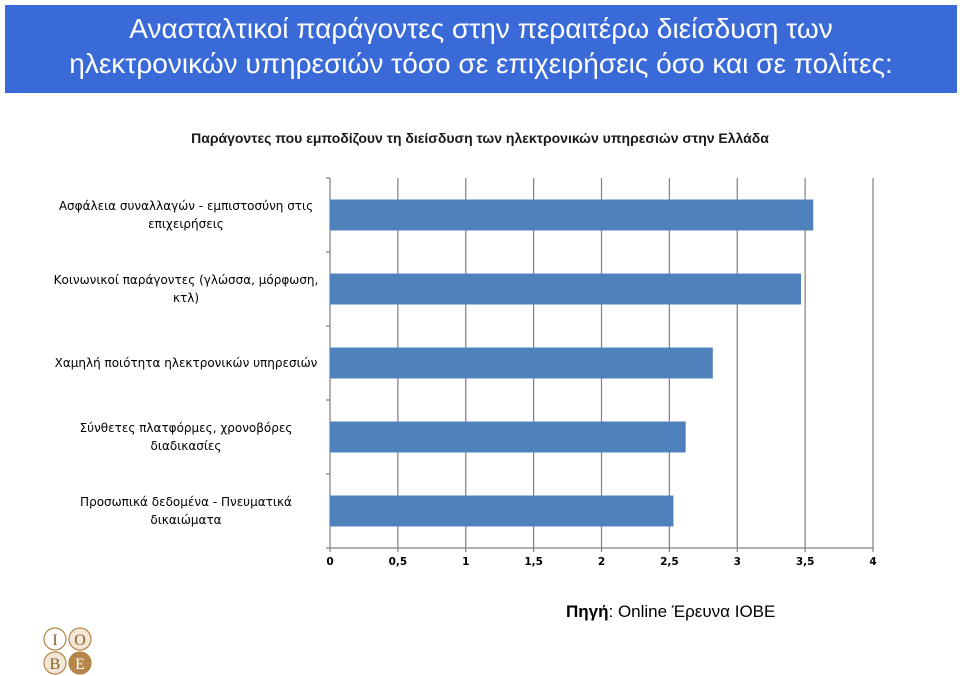  What do you see at coordinates (587, 611) in the screenshot?
I see `source-label: Πηγή` at bounding box center [587, 611].